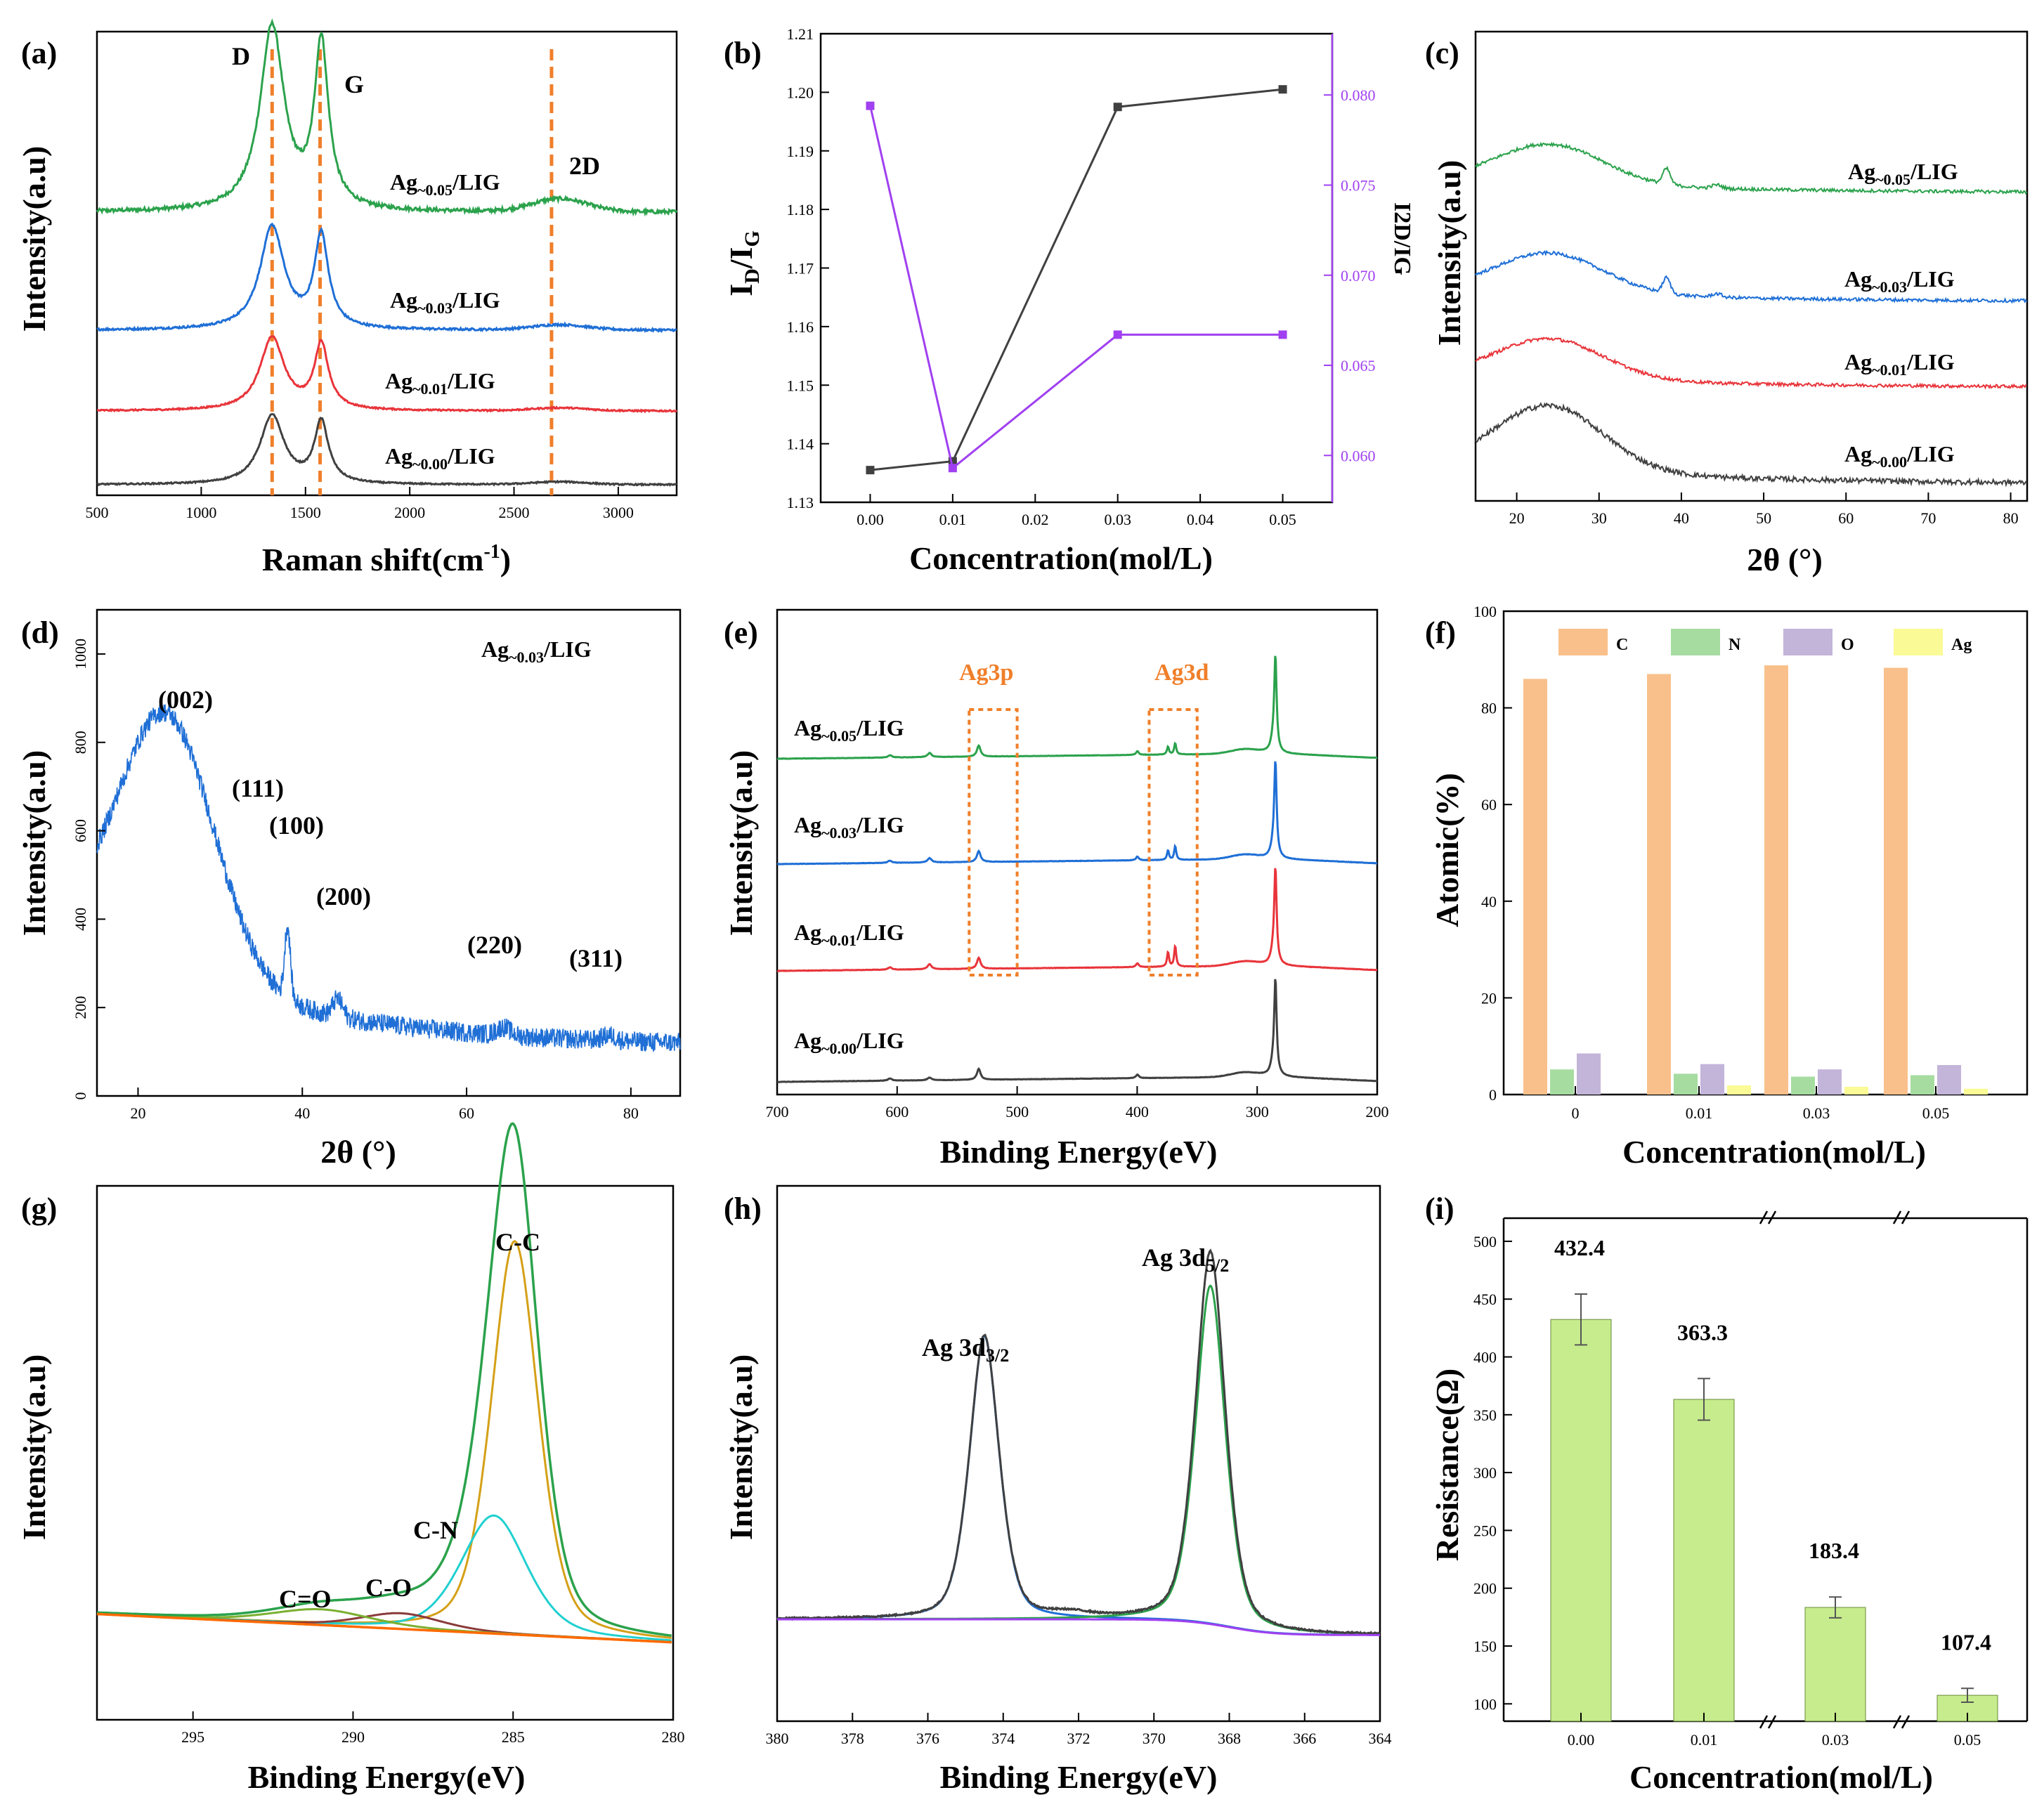 Image resolution: width=2044 pixels, height=1809 pixels. What do you see at coordinates (1489, 901) in the screenshot?
I see `atomic-y-label: 40` at bounding box center [1489, 901].